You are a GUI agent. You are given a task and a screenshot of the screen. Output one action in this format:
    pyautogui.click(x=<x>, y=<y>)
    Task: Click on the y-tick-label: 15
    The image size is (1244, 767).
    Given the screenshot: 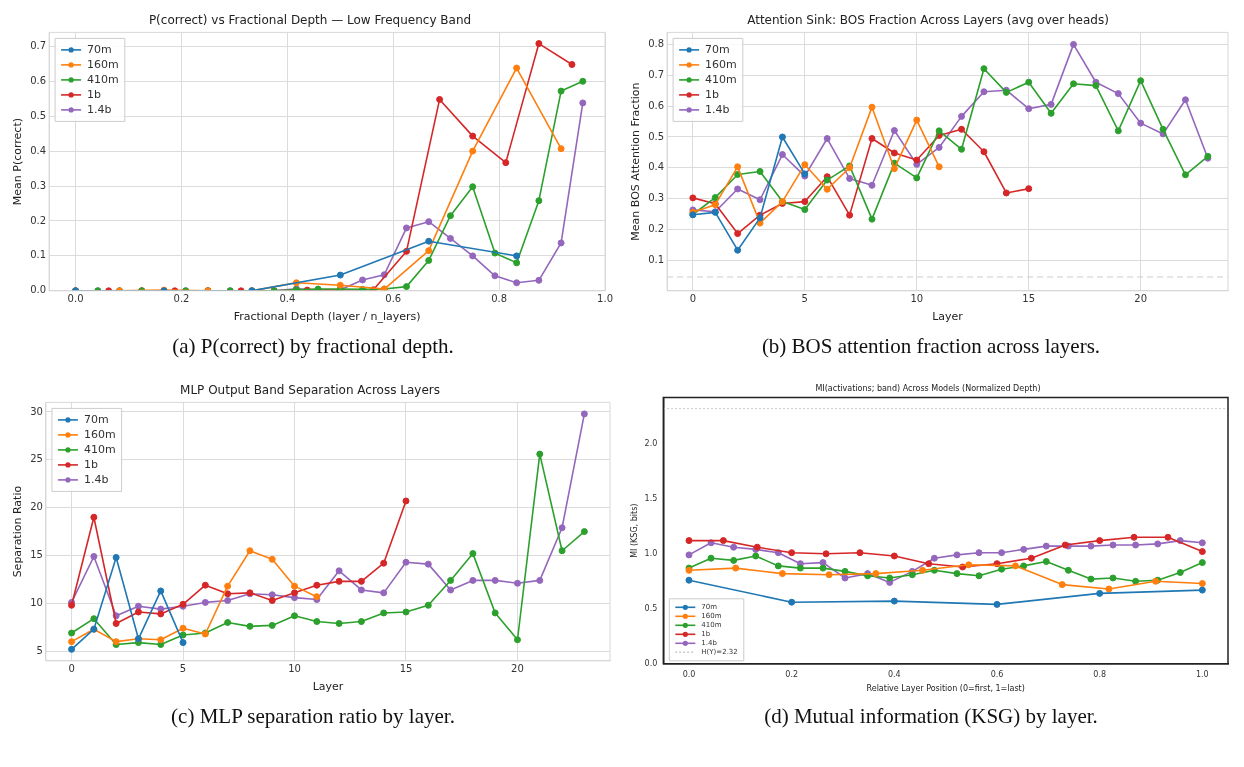 What is the action you would take?
    pyautogui.click(x=36, y=555)
    